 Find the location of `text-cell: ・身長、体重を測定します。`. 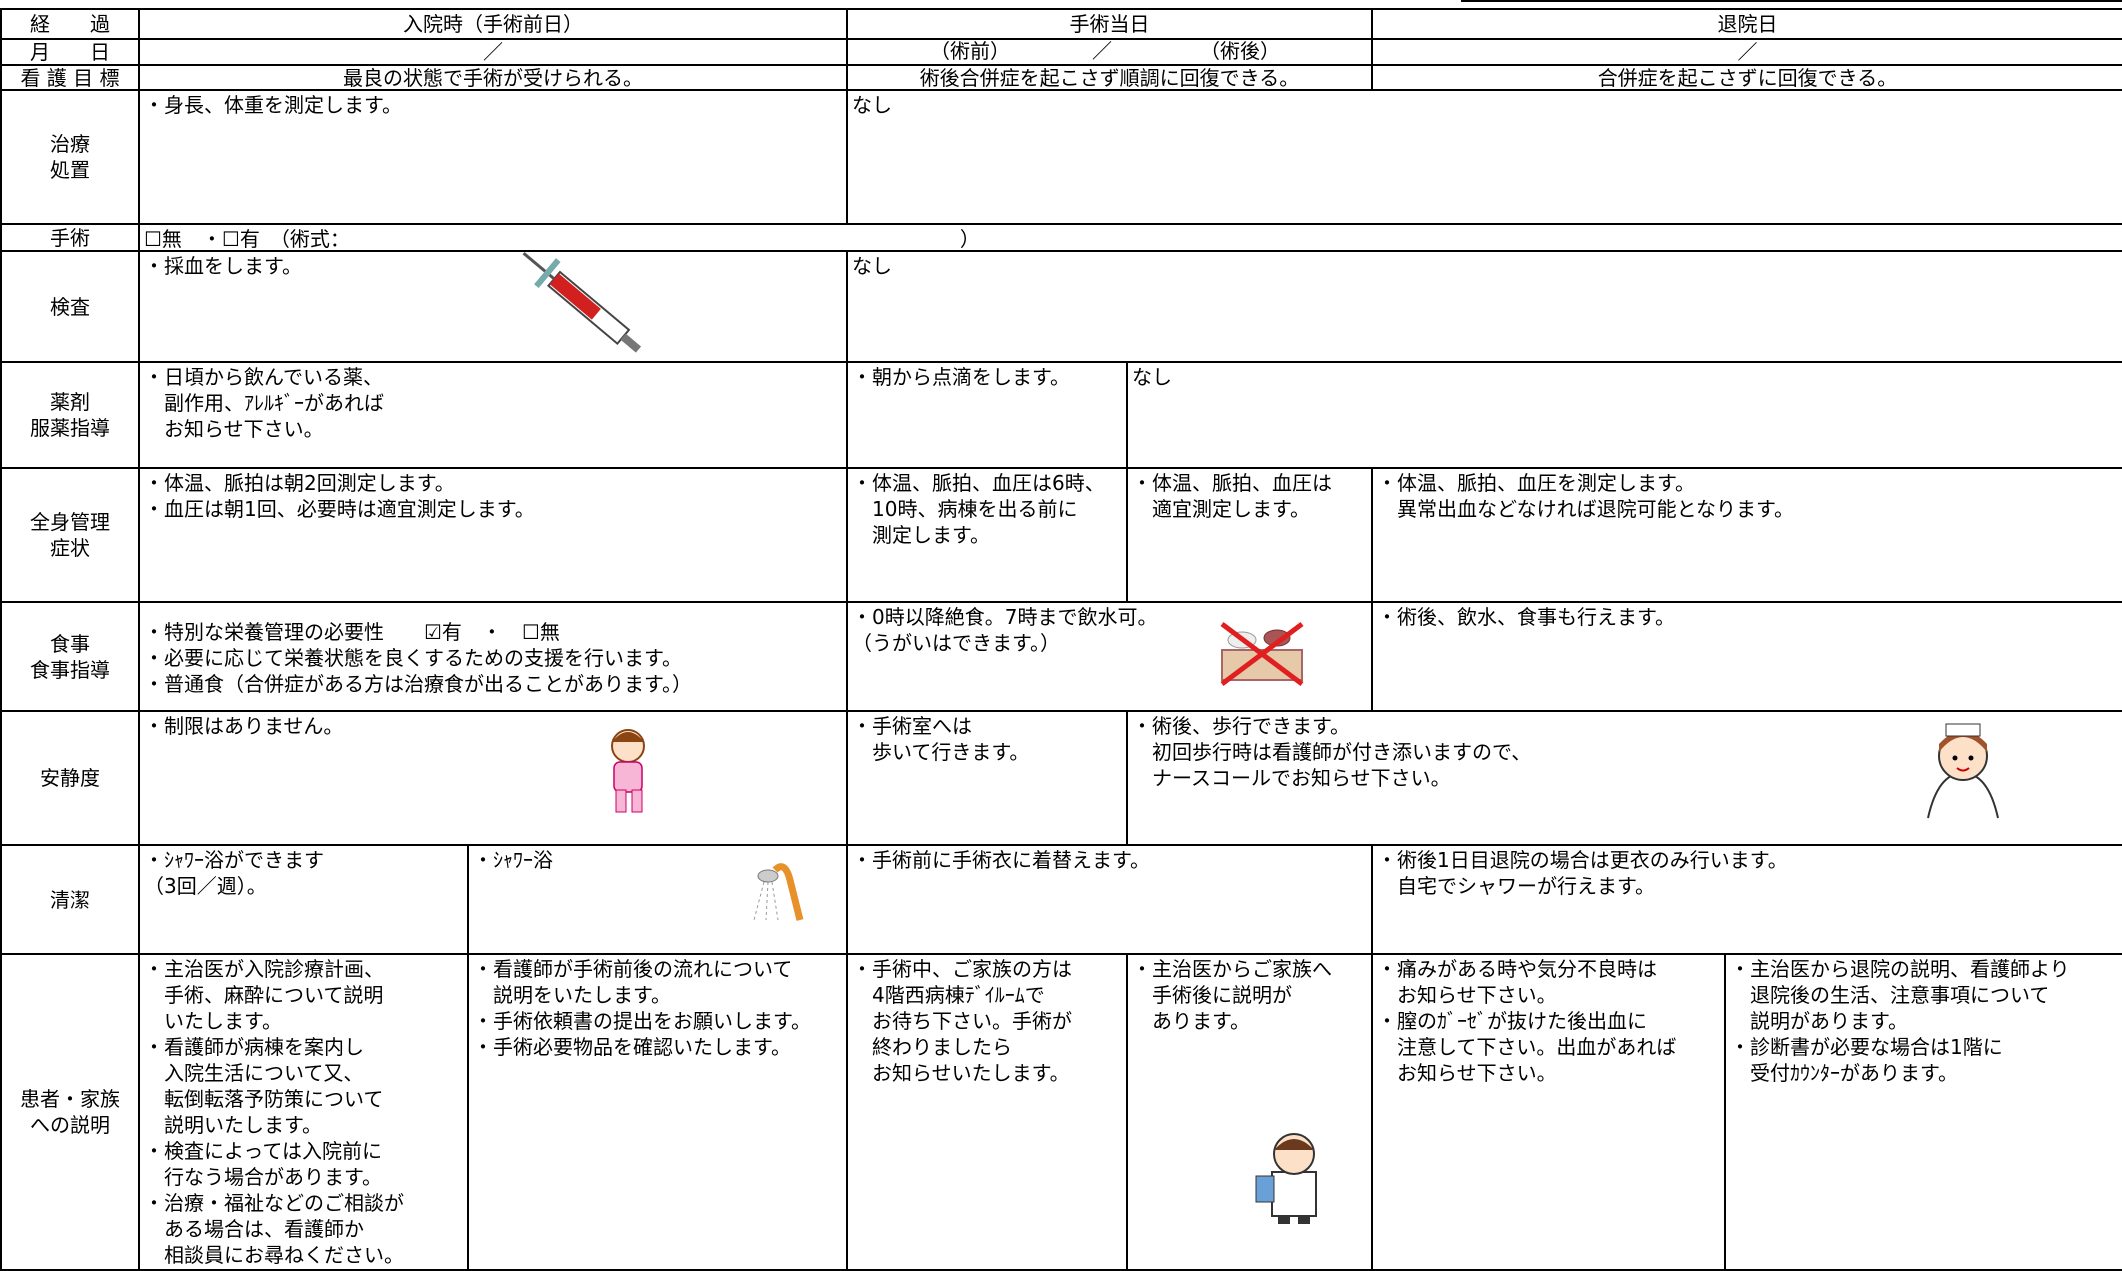

text-cell: ・身長、体重を測定します。 is located at coordinates (493, 157).